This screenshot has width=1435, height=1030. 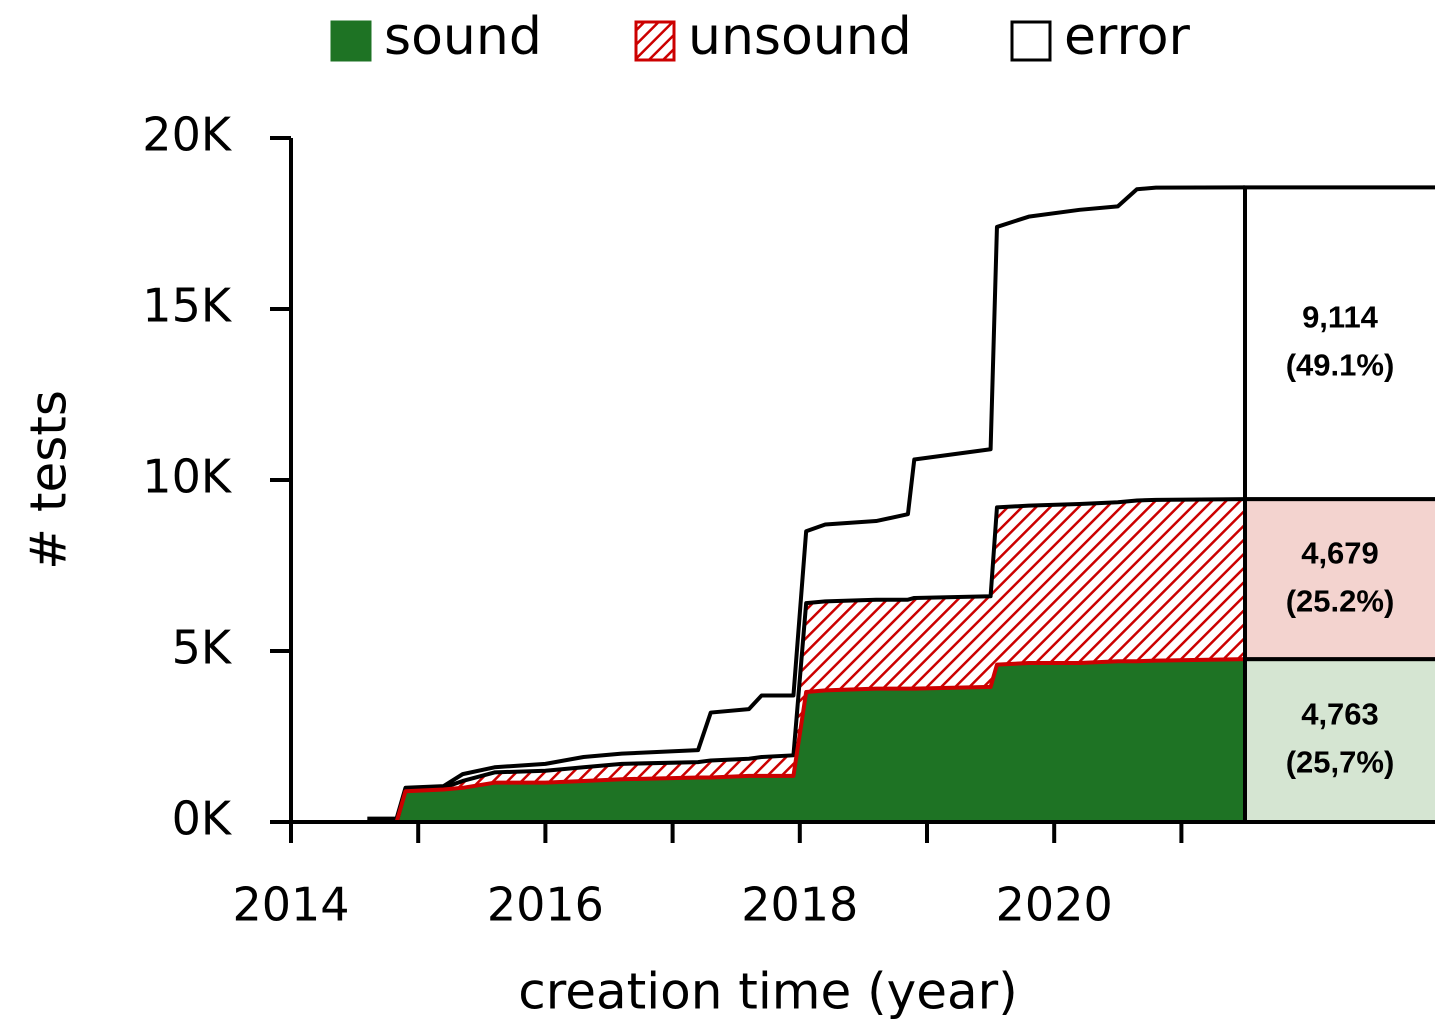 What do you see at coordinates (545, 905) in the screenshot?
I see `x-tick-label: 2016` at bounding box center [545, 905].